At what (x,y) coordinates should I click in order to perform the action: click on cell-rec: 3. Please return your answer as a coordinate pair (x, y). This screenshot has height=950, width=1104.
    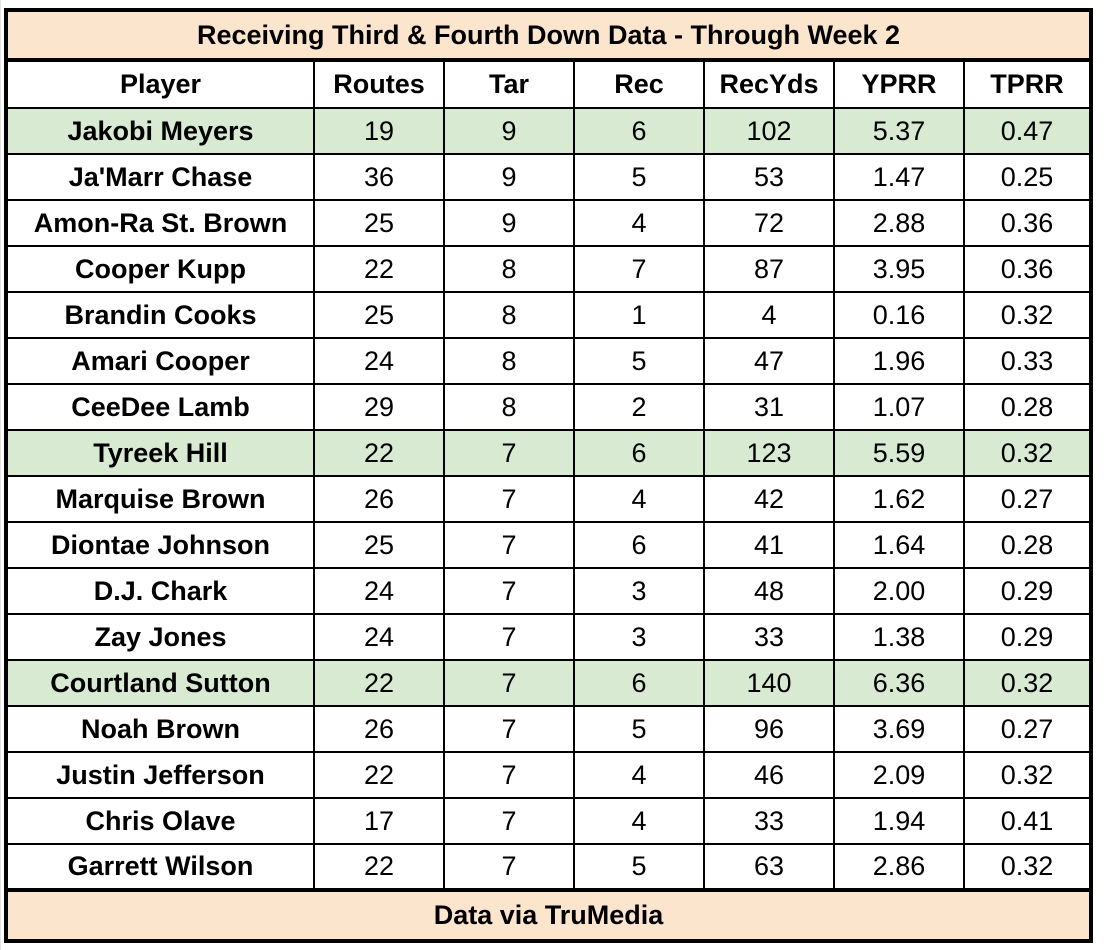
    Looking at the image, I should click on (639, 591).